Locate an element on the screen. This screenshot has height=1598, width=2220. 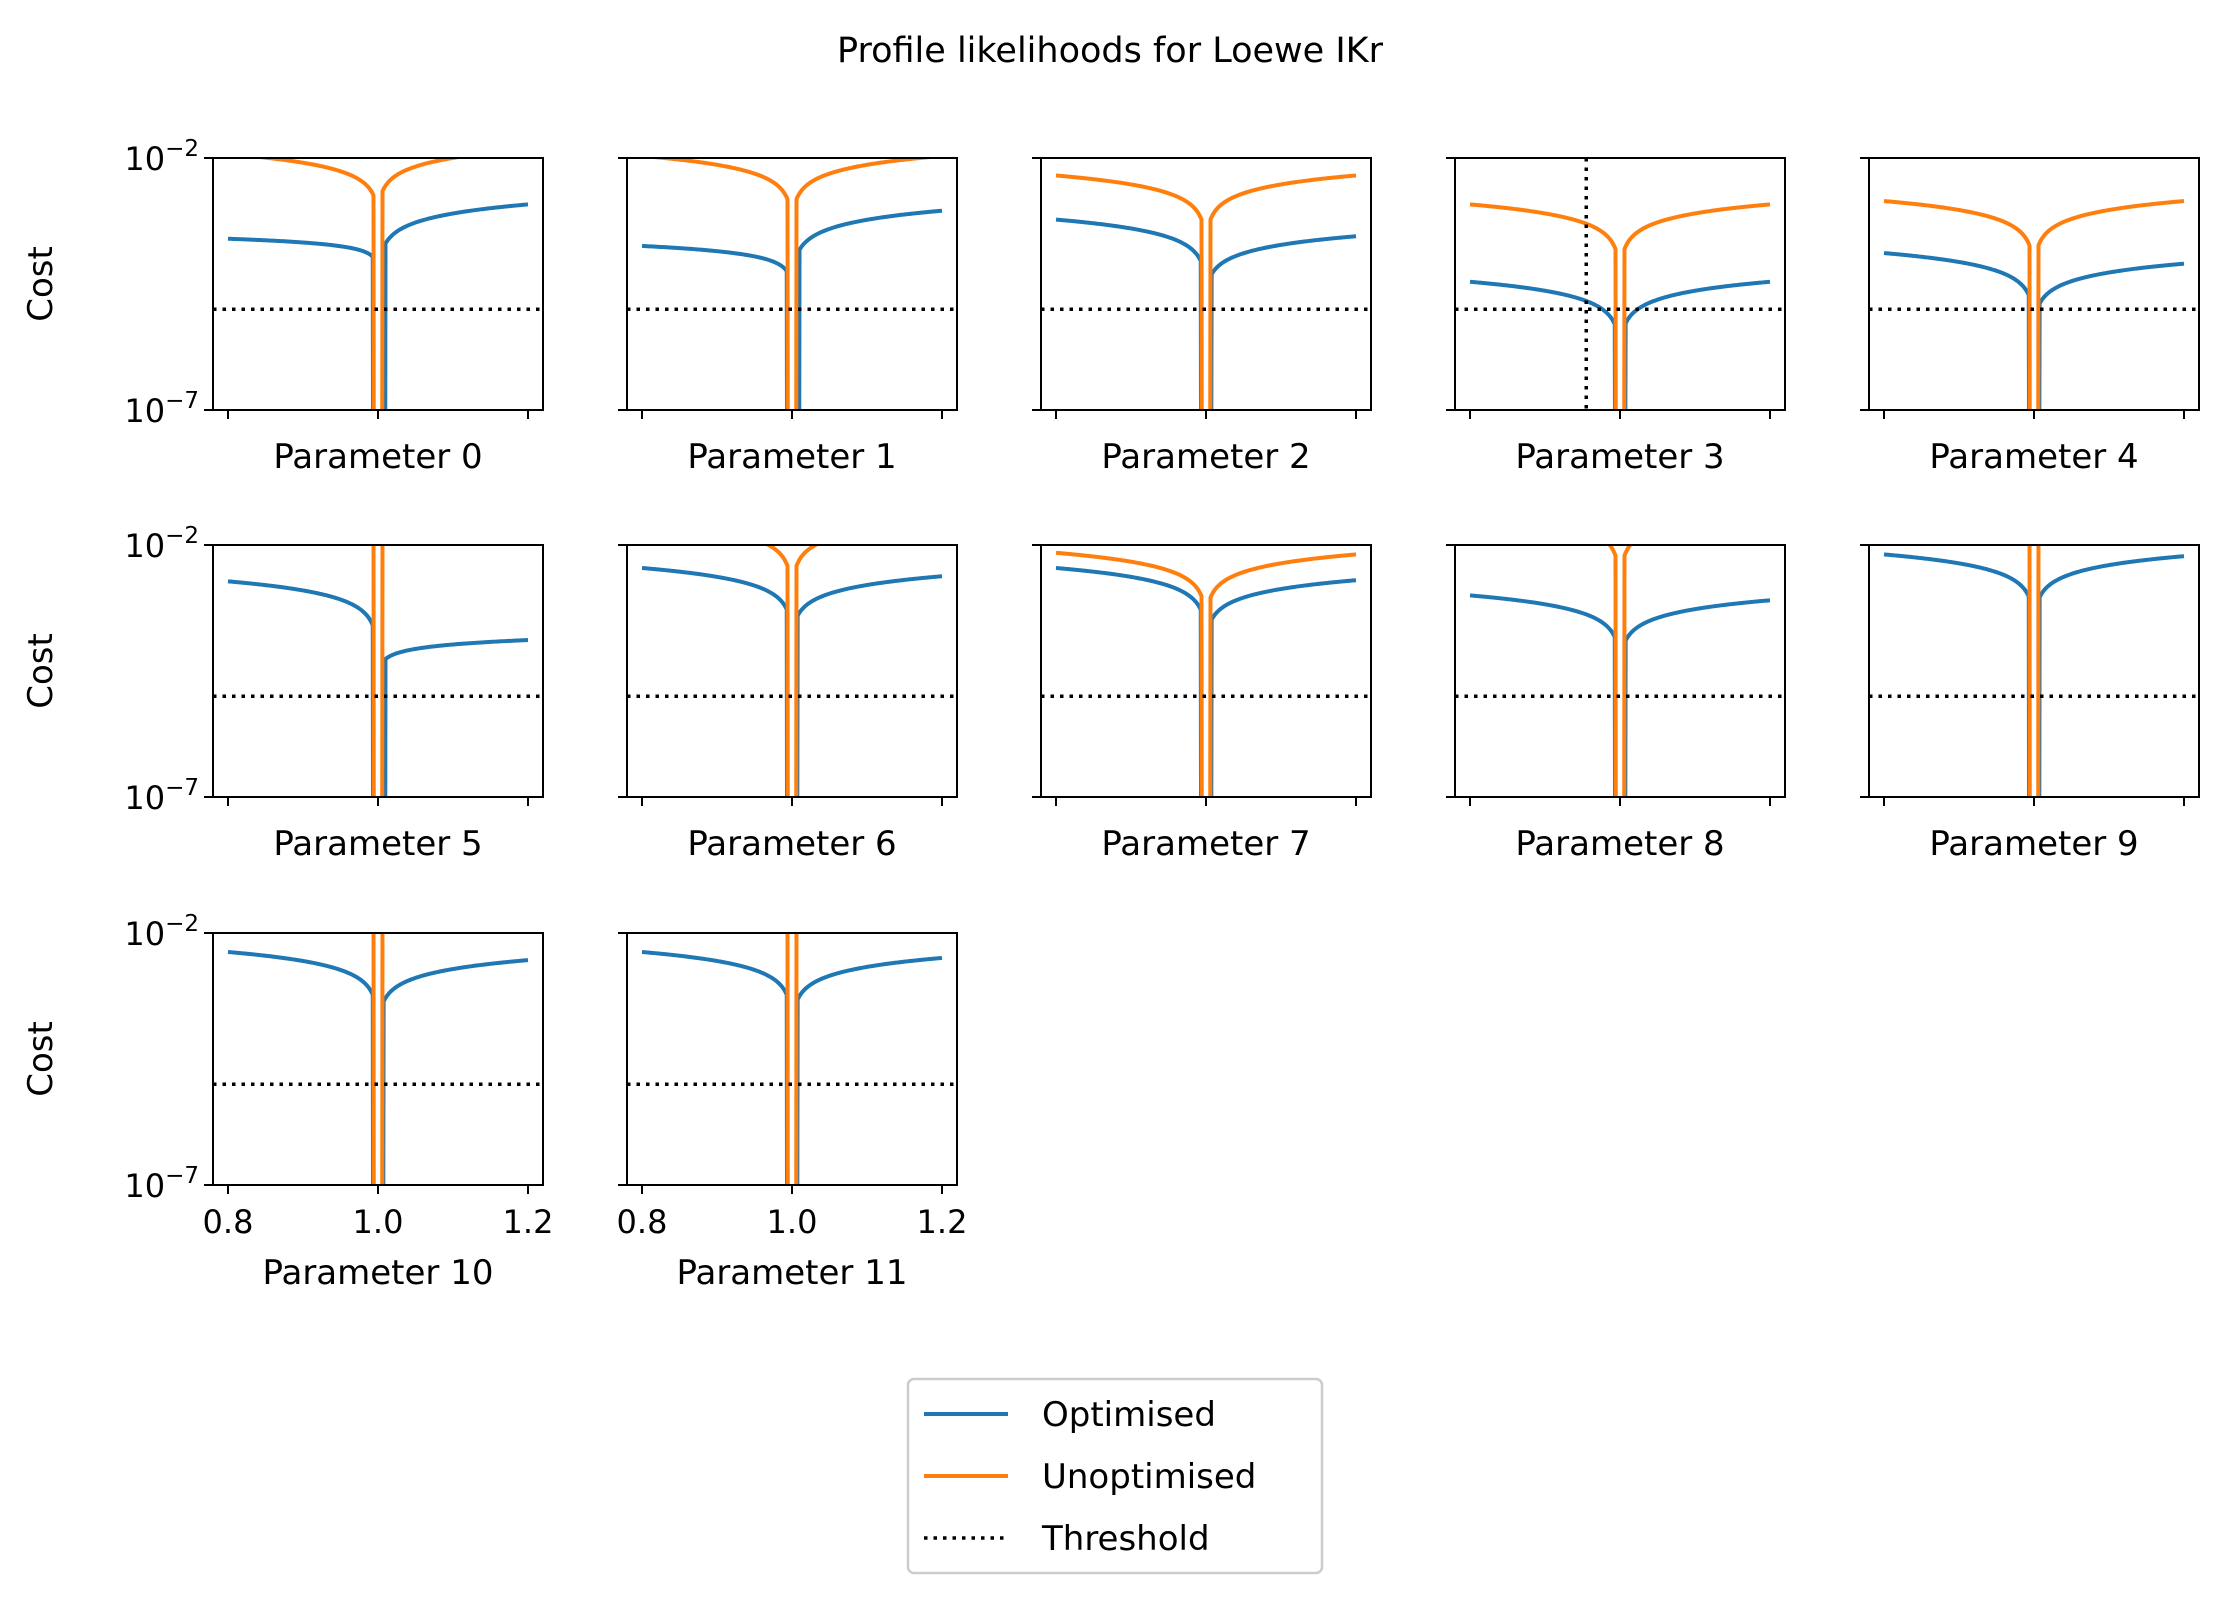
x-axis-label: Parameter 9 is located at coordinates (2033, 844).